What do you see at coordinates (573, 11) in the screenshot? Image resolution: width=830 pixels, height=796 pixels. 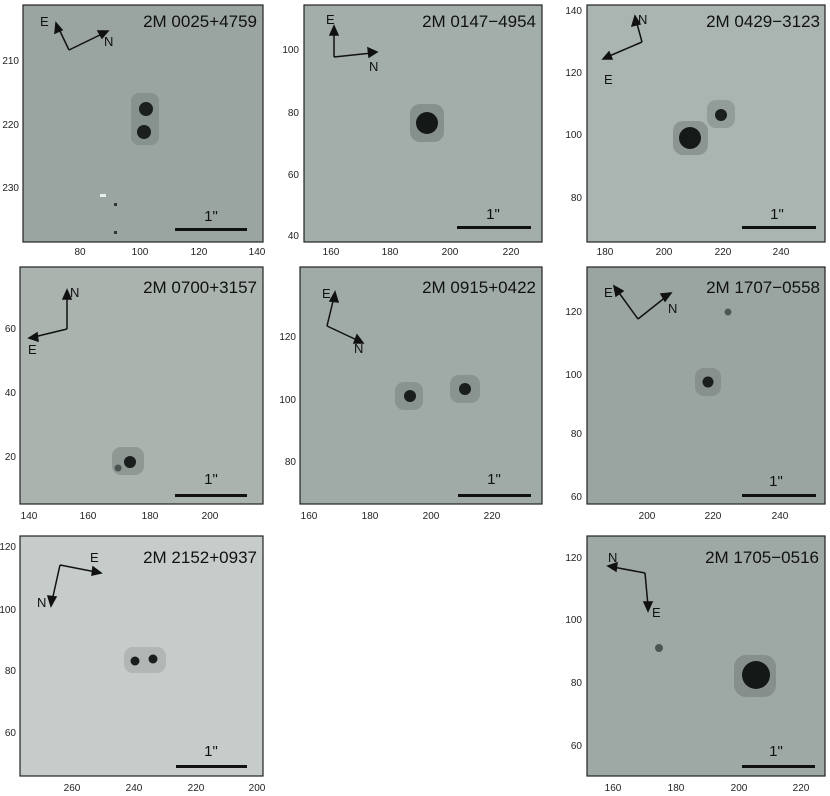 I see `y-tick-label: 140` at bounding box center [573, 11].